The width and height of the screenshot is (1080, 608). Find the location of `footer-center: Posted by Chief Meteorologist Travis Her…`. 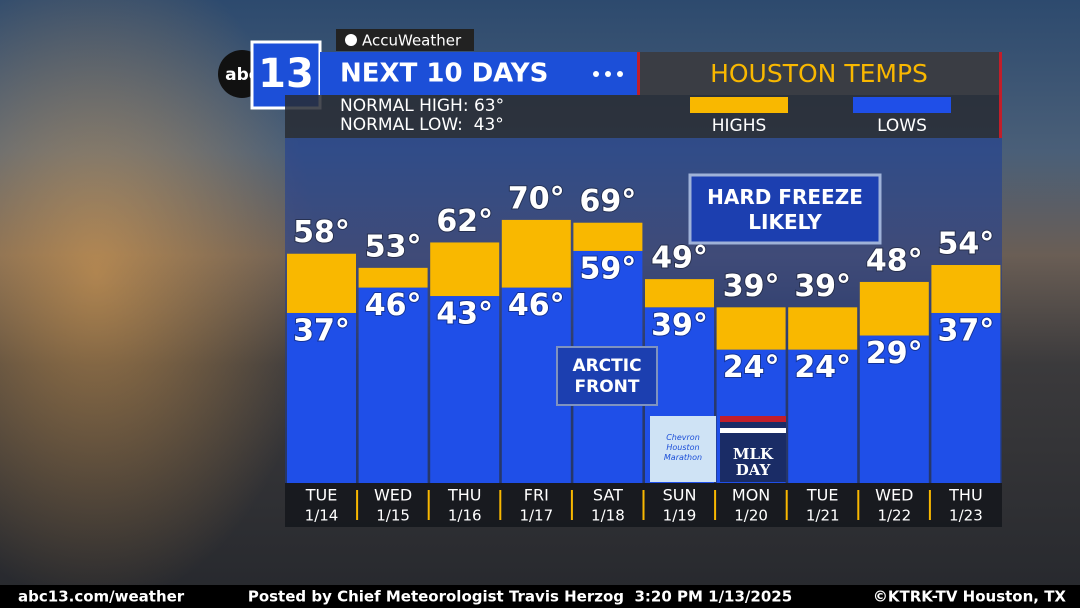

footer-center: Posted by Chief Meteorologist Travis Her… is located at coordinates (520, 597).